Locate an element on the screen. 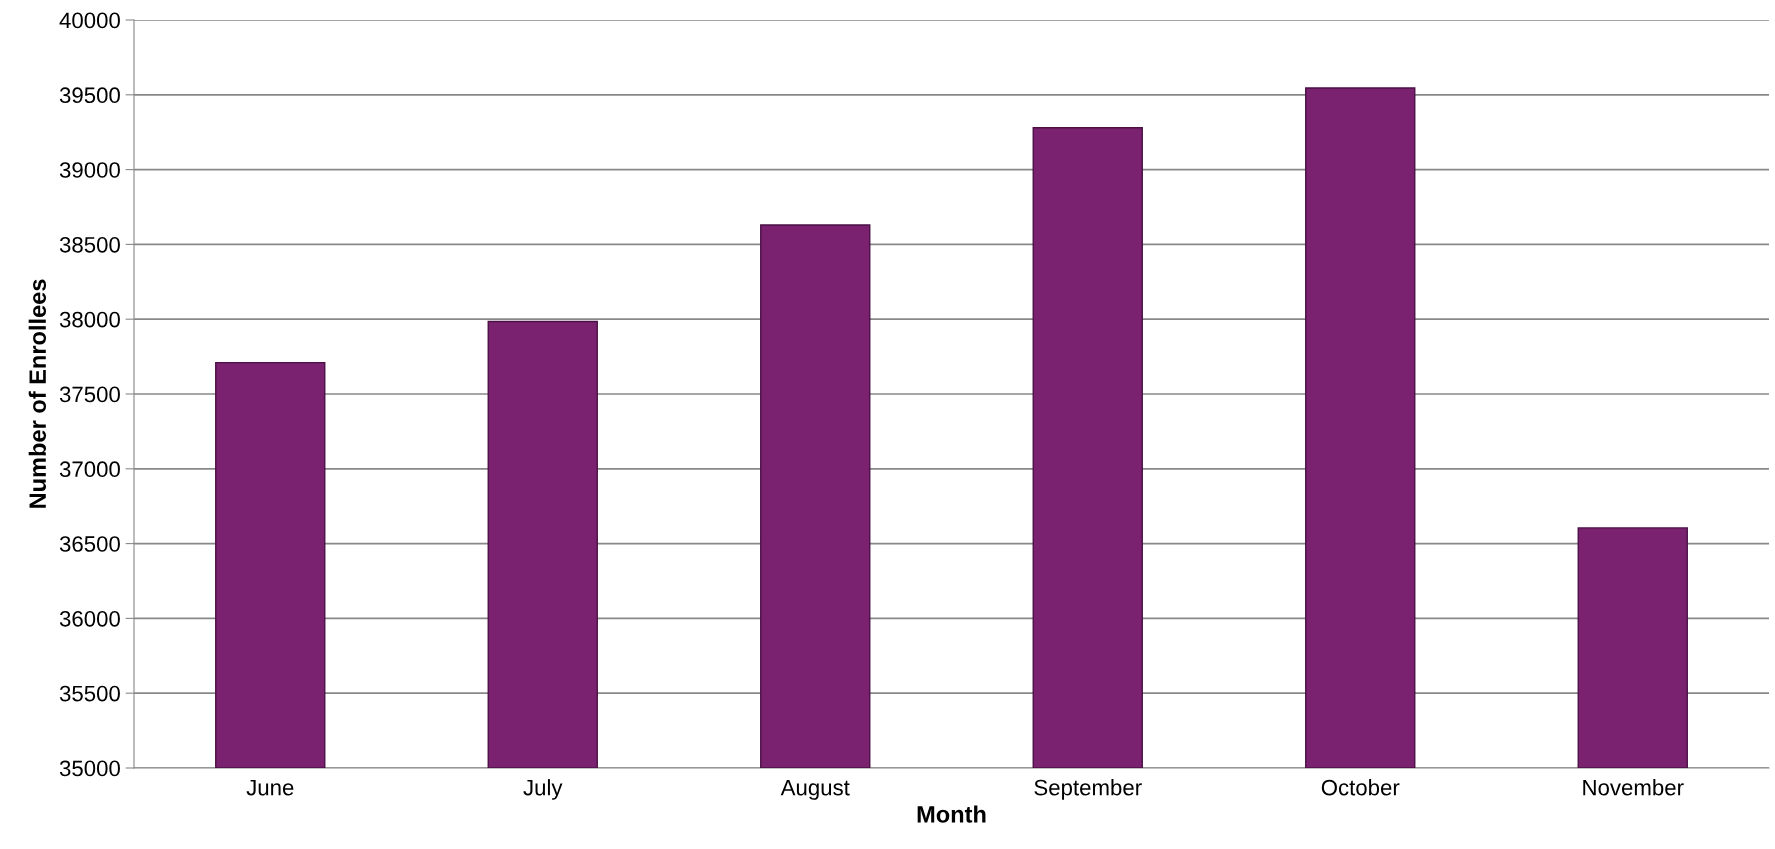 Image resolution: width=1775 pixels, height=849 pixels. x-tick-label: September is located at coordinates (1088, 789).